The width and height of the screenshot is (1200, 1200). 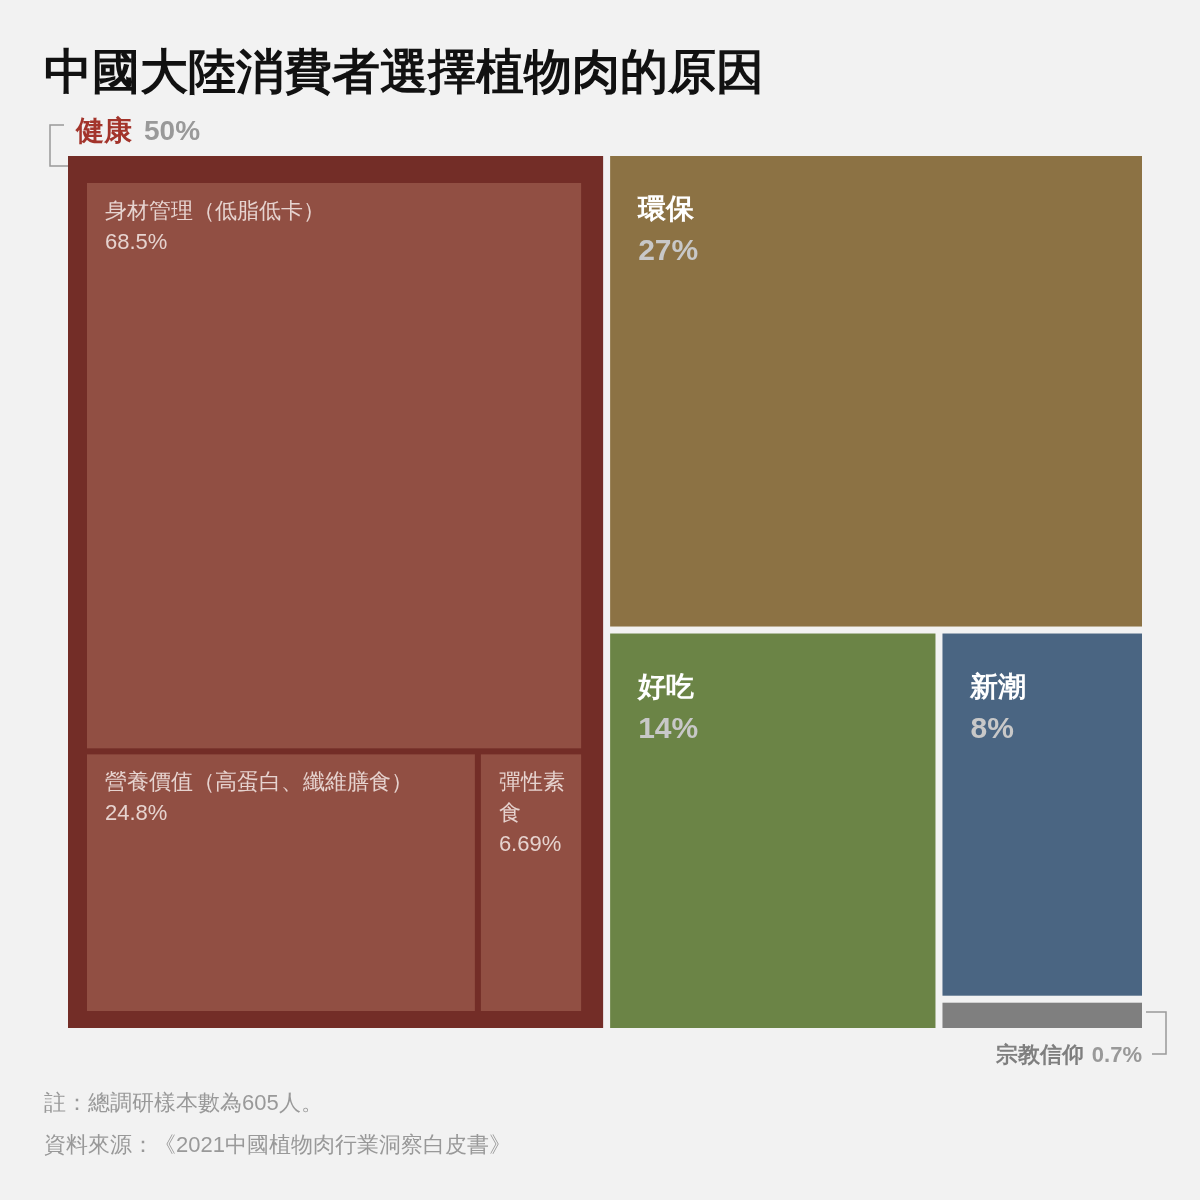 I want to click on category-label: 新潮, so click(x=998, y=686).